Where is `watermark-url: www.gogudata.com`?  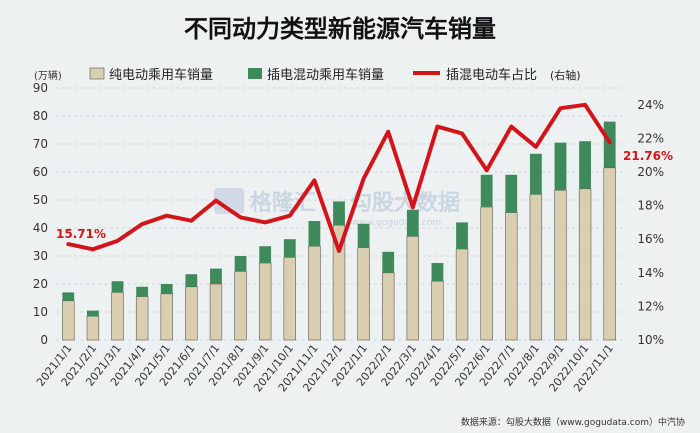 watermark-url: www.gogudata.com is located at coordinates (396, 223).